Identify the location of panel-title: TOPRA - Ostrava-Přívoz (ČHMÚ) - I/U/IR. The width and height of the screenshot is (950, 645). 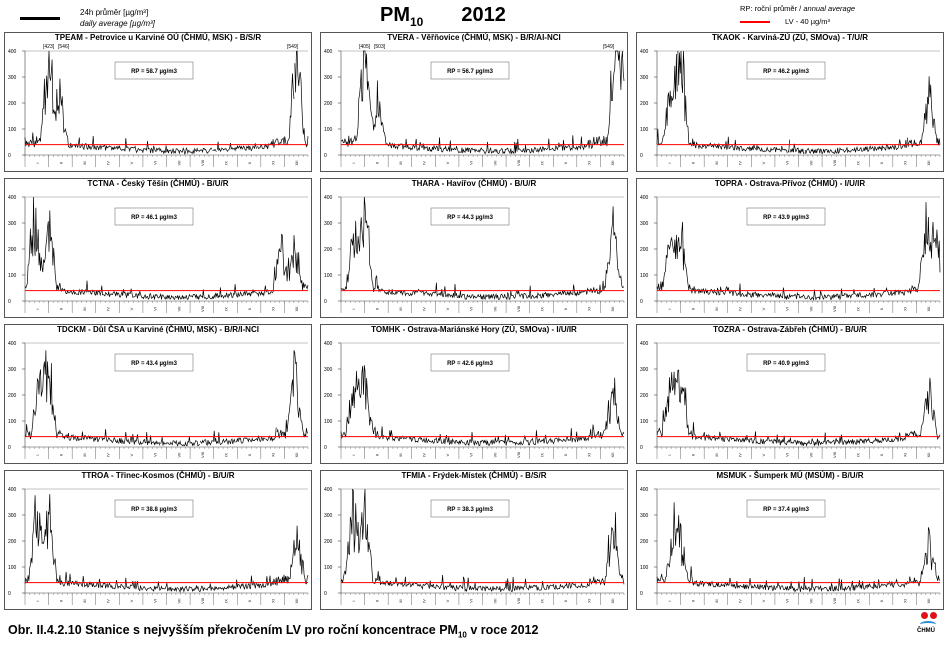
(790, 183).